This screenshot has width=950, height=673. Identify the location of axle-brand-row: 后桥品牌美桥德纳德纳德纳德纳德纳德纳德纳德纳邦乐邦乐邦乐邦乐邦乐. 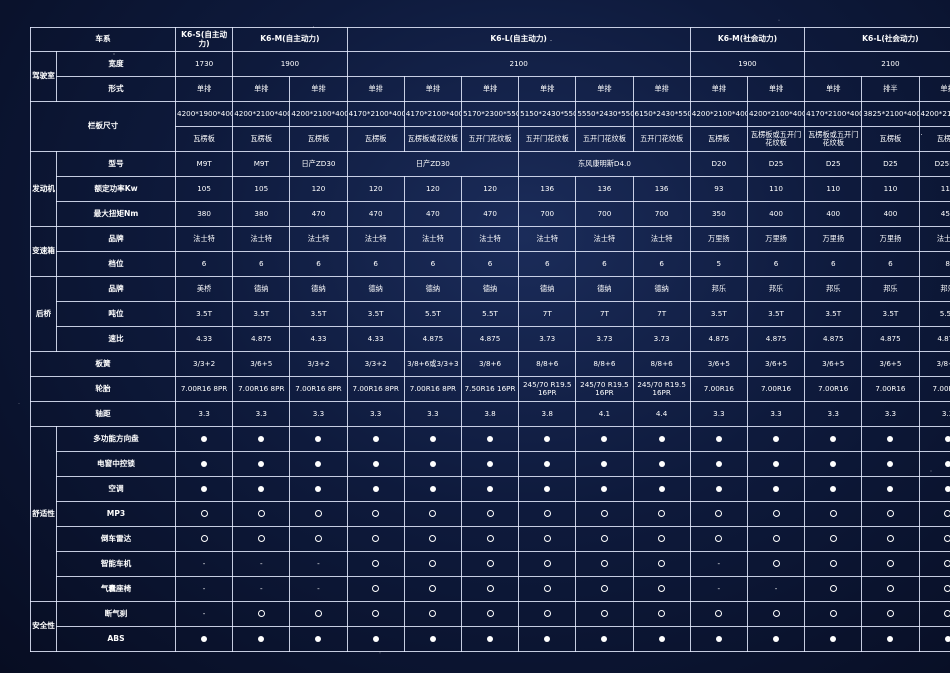
(490, 314).